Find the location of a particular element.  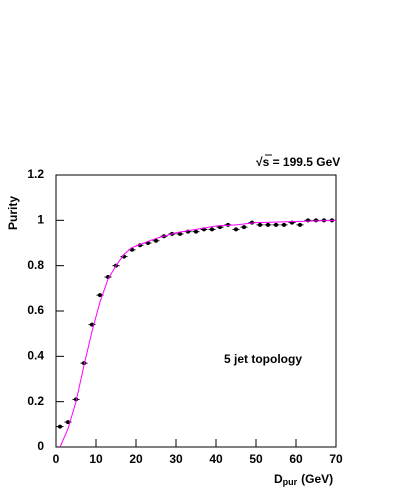

y-tick-label: 0.6 is located at coordinates (35, 310).